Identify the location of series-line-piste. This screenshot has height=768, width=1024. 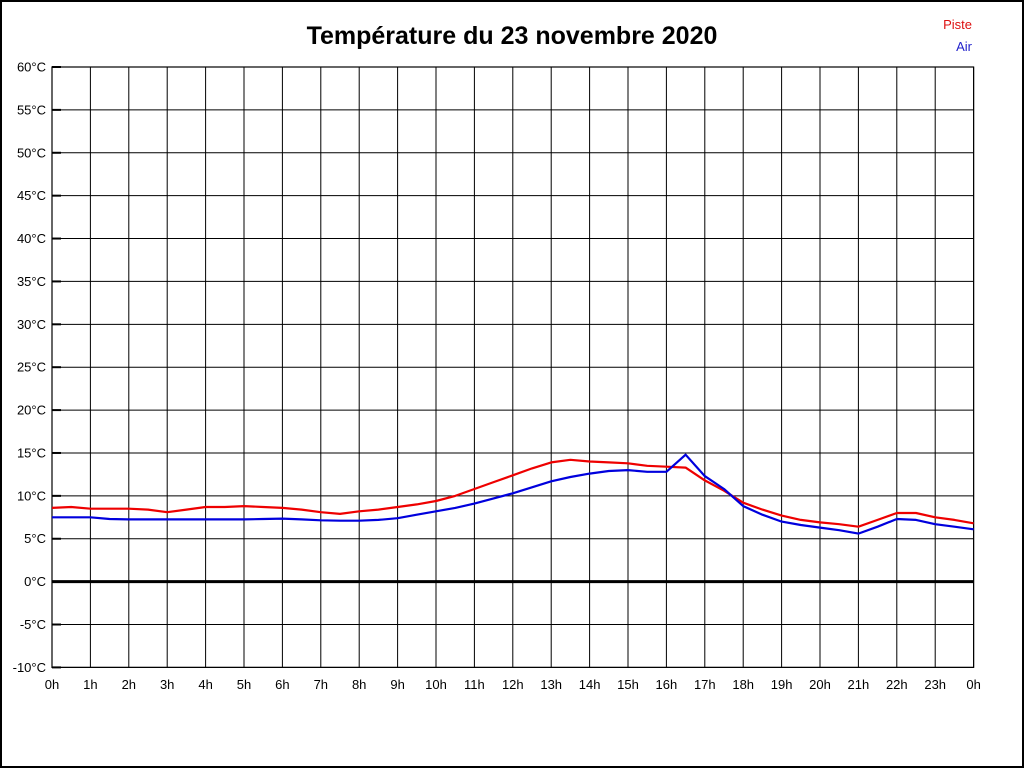
(512, 493).